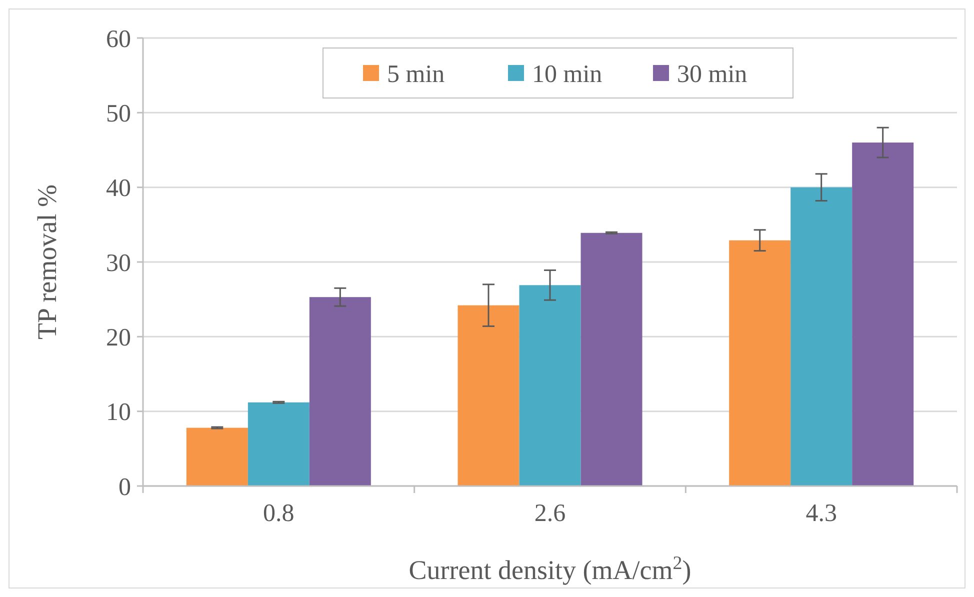 This screenshot has height=597, width=974. What do you see at coordinates (118, 188) in the screenshot?
I see `y-tick-label: 40` at bounding box center [118, 188].